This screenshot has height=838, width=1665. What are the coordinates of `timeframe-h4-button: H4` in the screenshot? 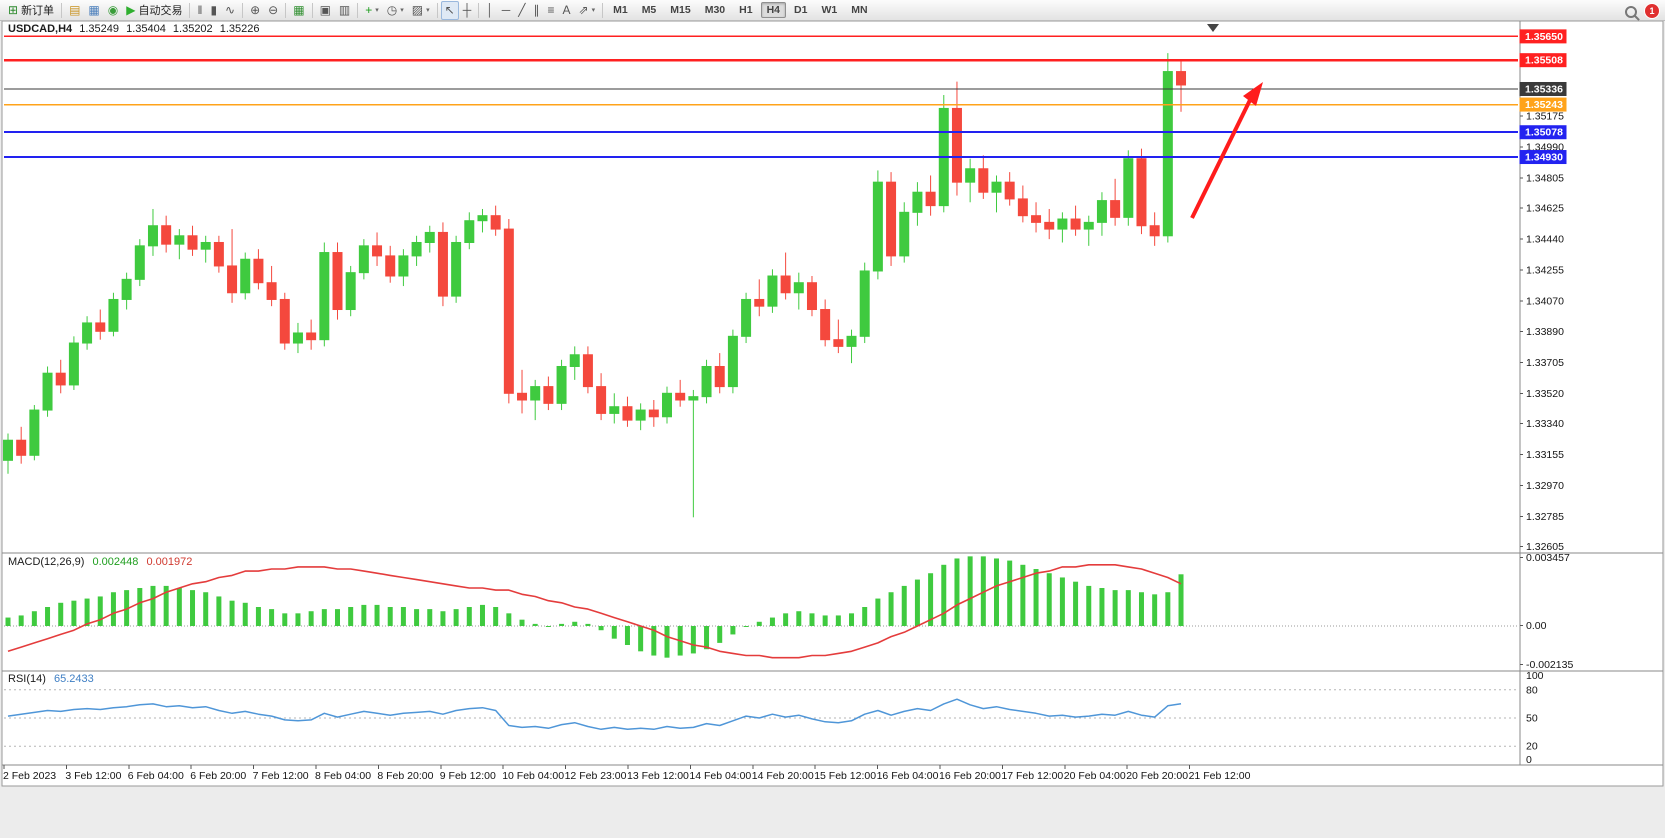 It's located at (773, 10).